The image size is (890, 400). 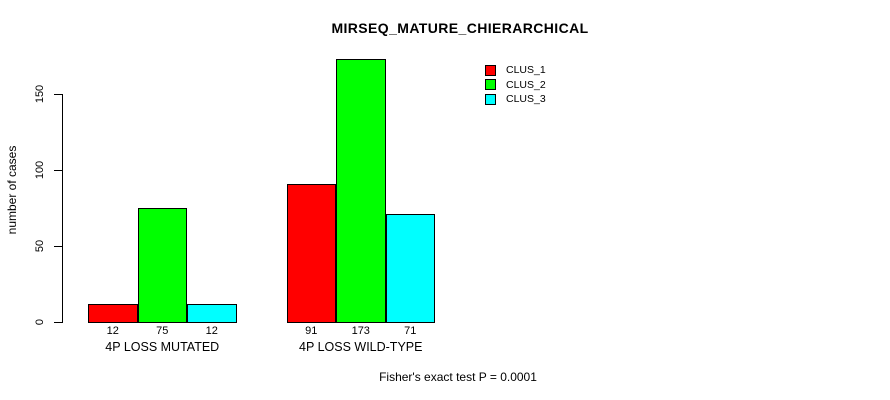 I want to click on chart-title: MIRSEQ_MATURE_CHIERARCHICAL, so click(x=460, y=28).